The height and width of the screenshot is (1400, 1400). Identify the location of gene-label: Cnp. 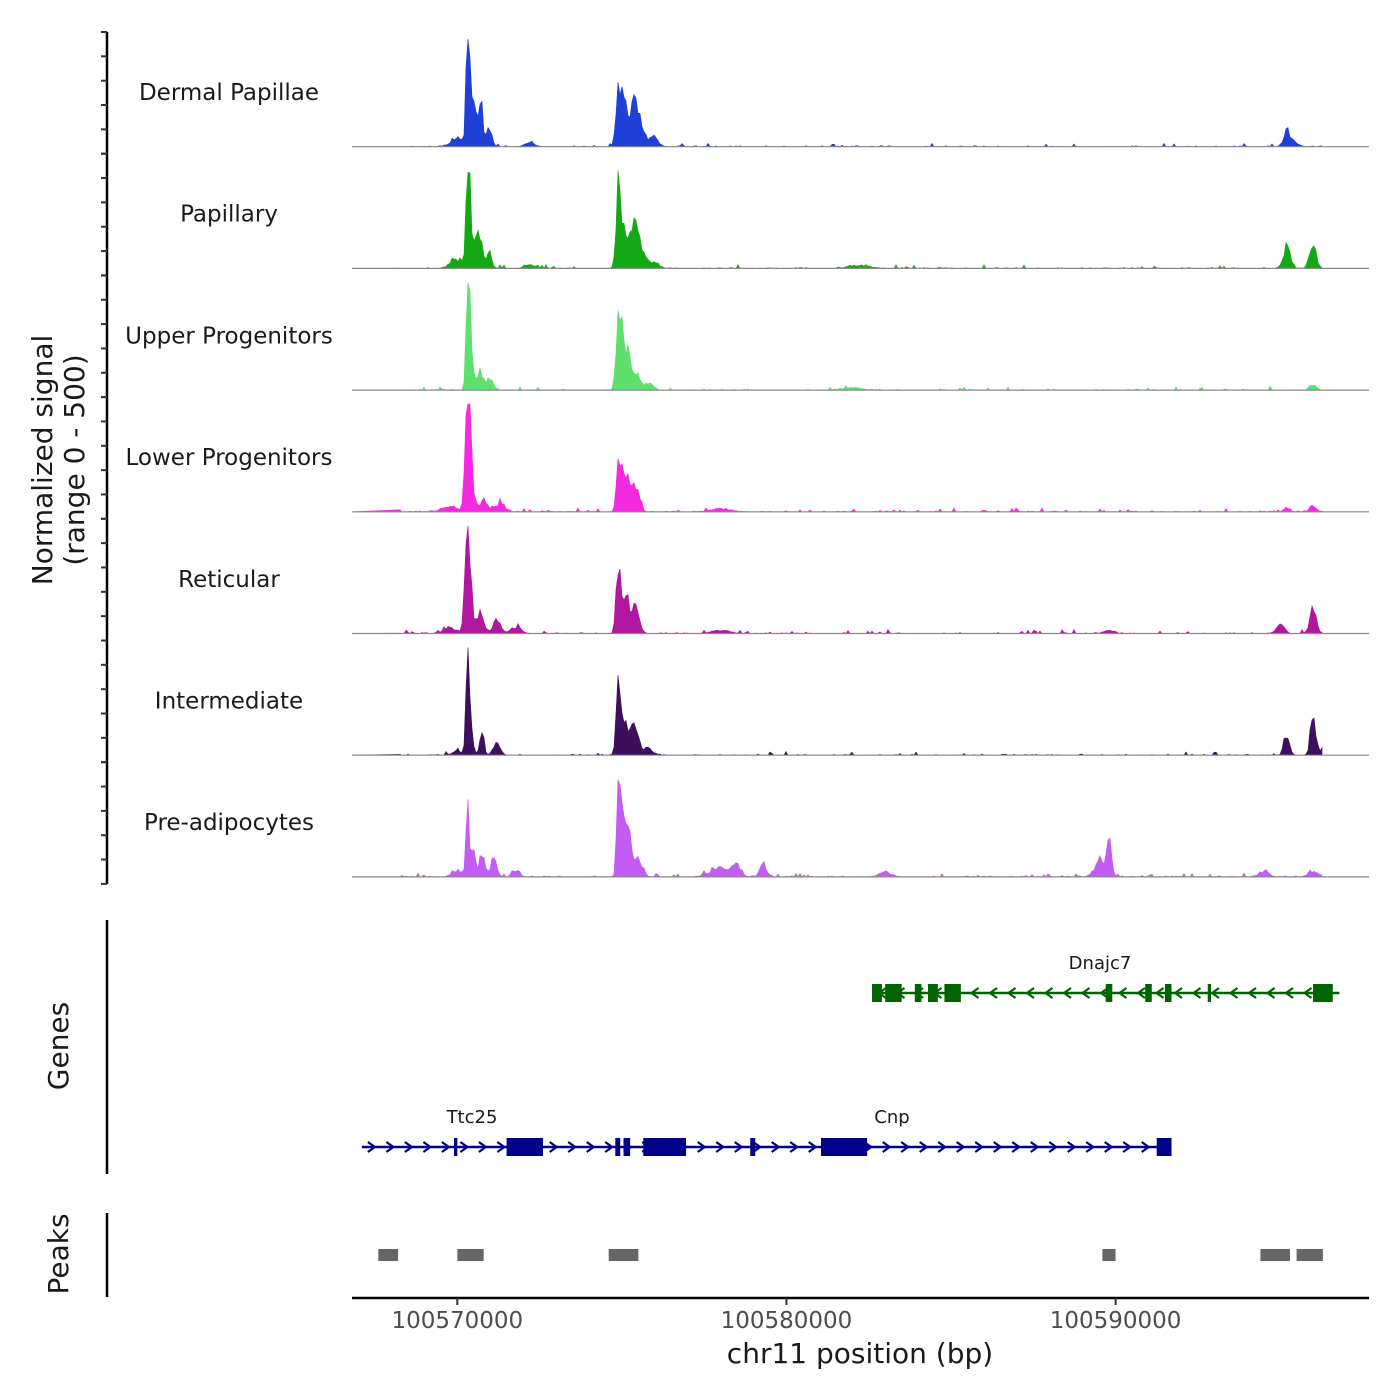
(891, 1117).